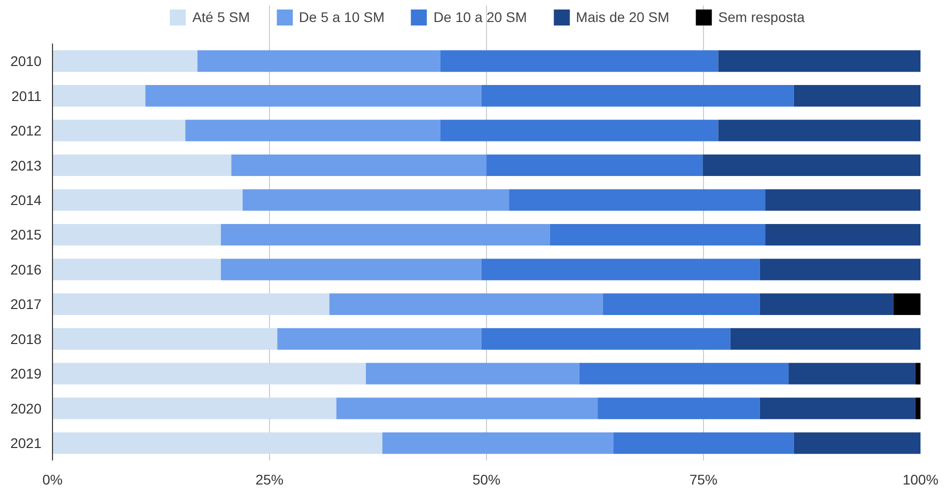 The image size is (952, 504). I want to click on y-tick-label: 2018, so click(26, 338).